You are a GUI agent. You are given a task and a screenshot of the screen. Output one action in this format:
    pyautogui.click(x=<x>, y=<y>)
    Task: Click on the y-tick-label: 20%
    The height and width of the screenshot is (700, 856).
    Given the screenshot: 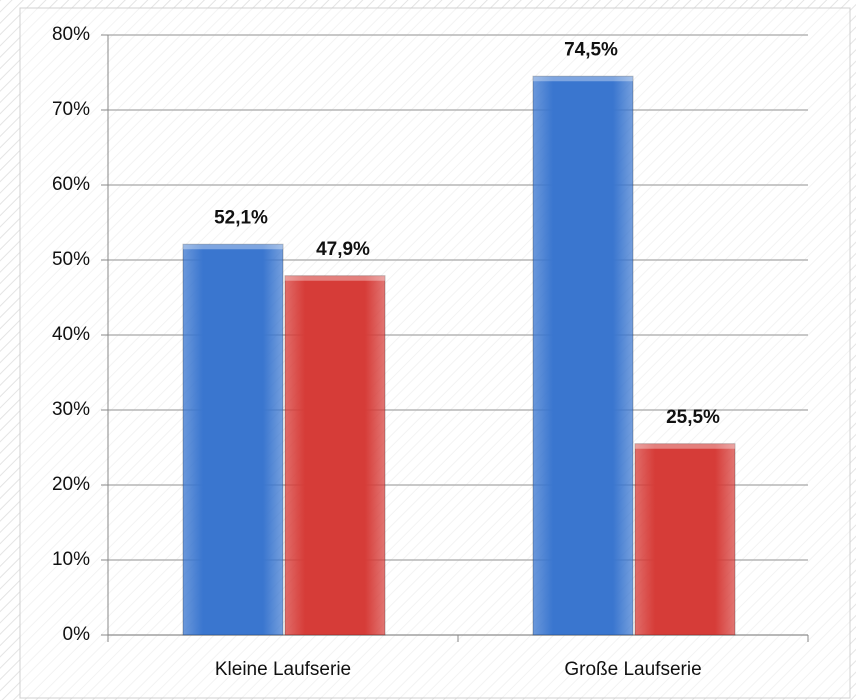 What is the action you would take?
    pyautogui.click(x=71, y=484)
    